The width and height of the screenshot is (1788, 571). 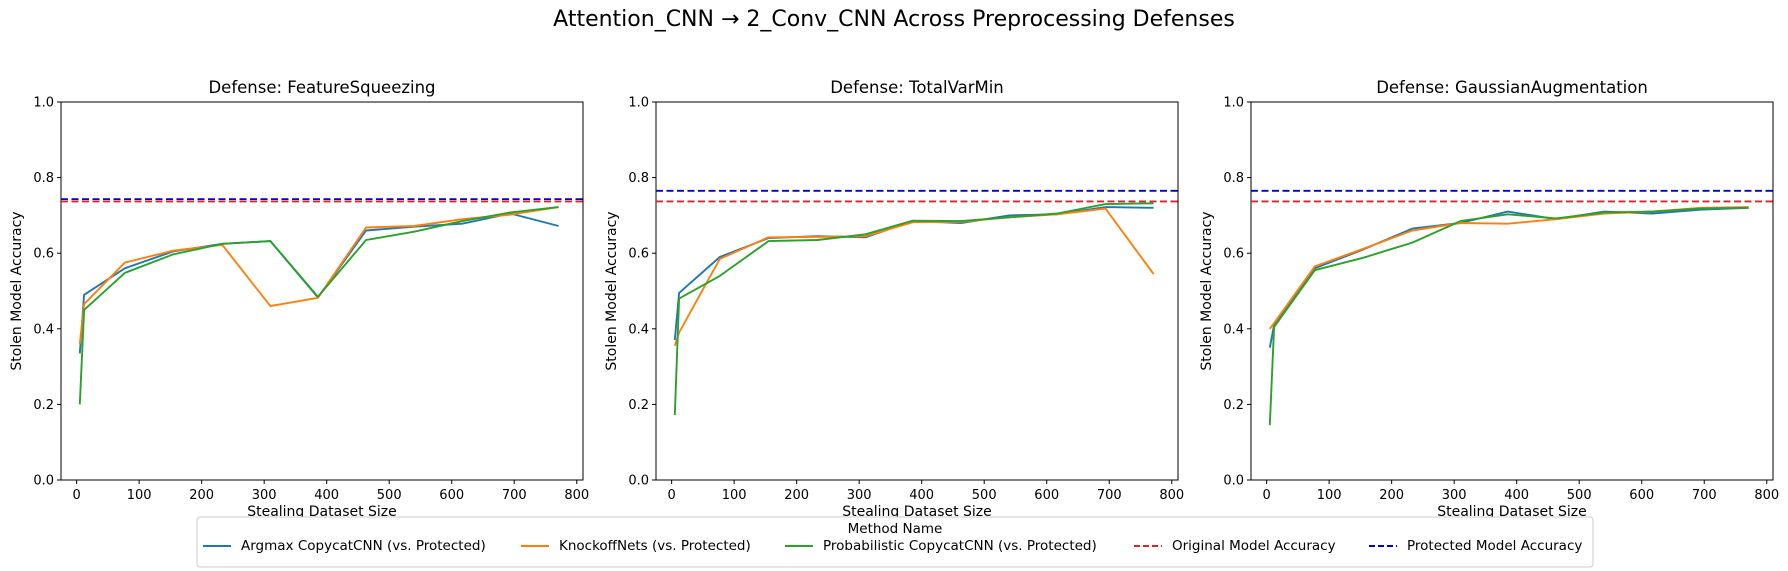 What do you see at coordinates (960, 546) in the screenshot?
I see `legend-label-probabilistic-copycatcnn-vs-protected: Probabilistic CopycatCNN (vs. Protected)` at bounding box center [960, 546].